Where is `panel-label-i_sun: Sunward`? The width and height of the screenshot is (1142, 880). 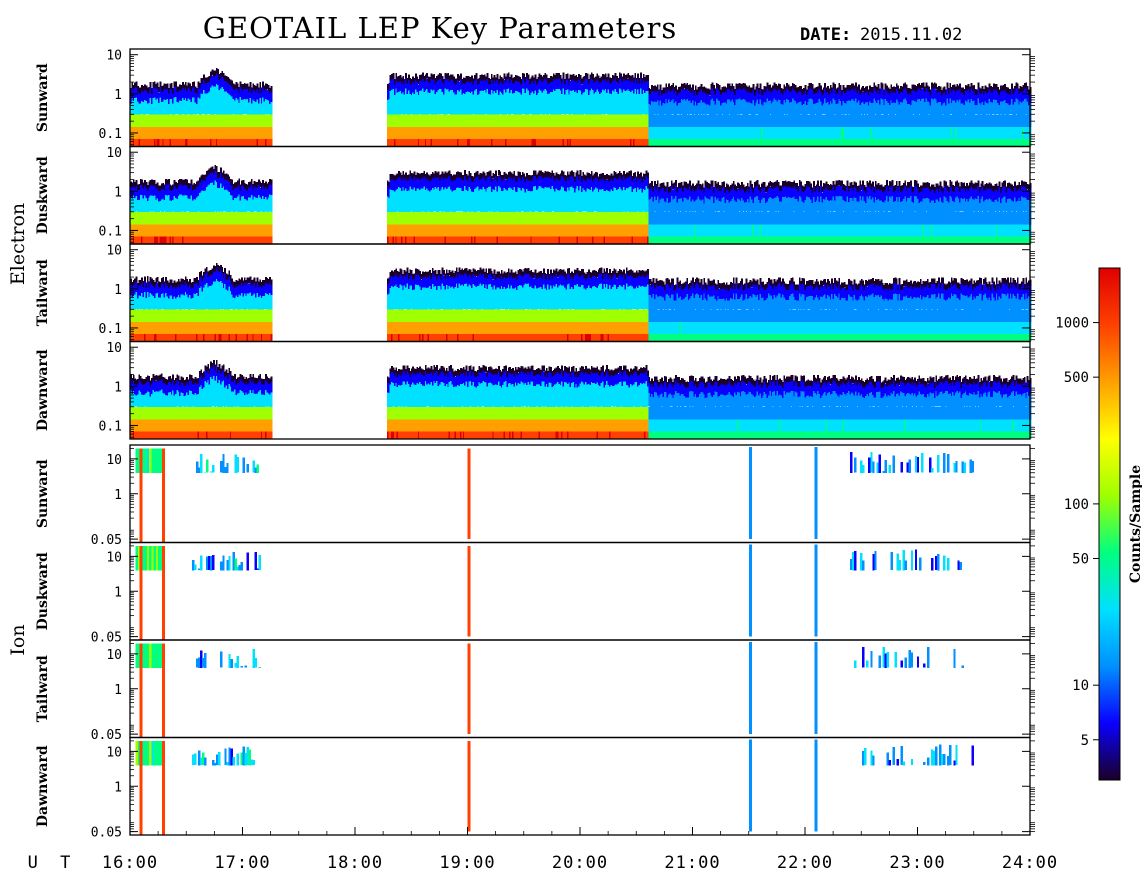 panel-label-i_sun: Sunward is located at coordinates (43, 493).